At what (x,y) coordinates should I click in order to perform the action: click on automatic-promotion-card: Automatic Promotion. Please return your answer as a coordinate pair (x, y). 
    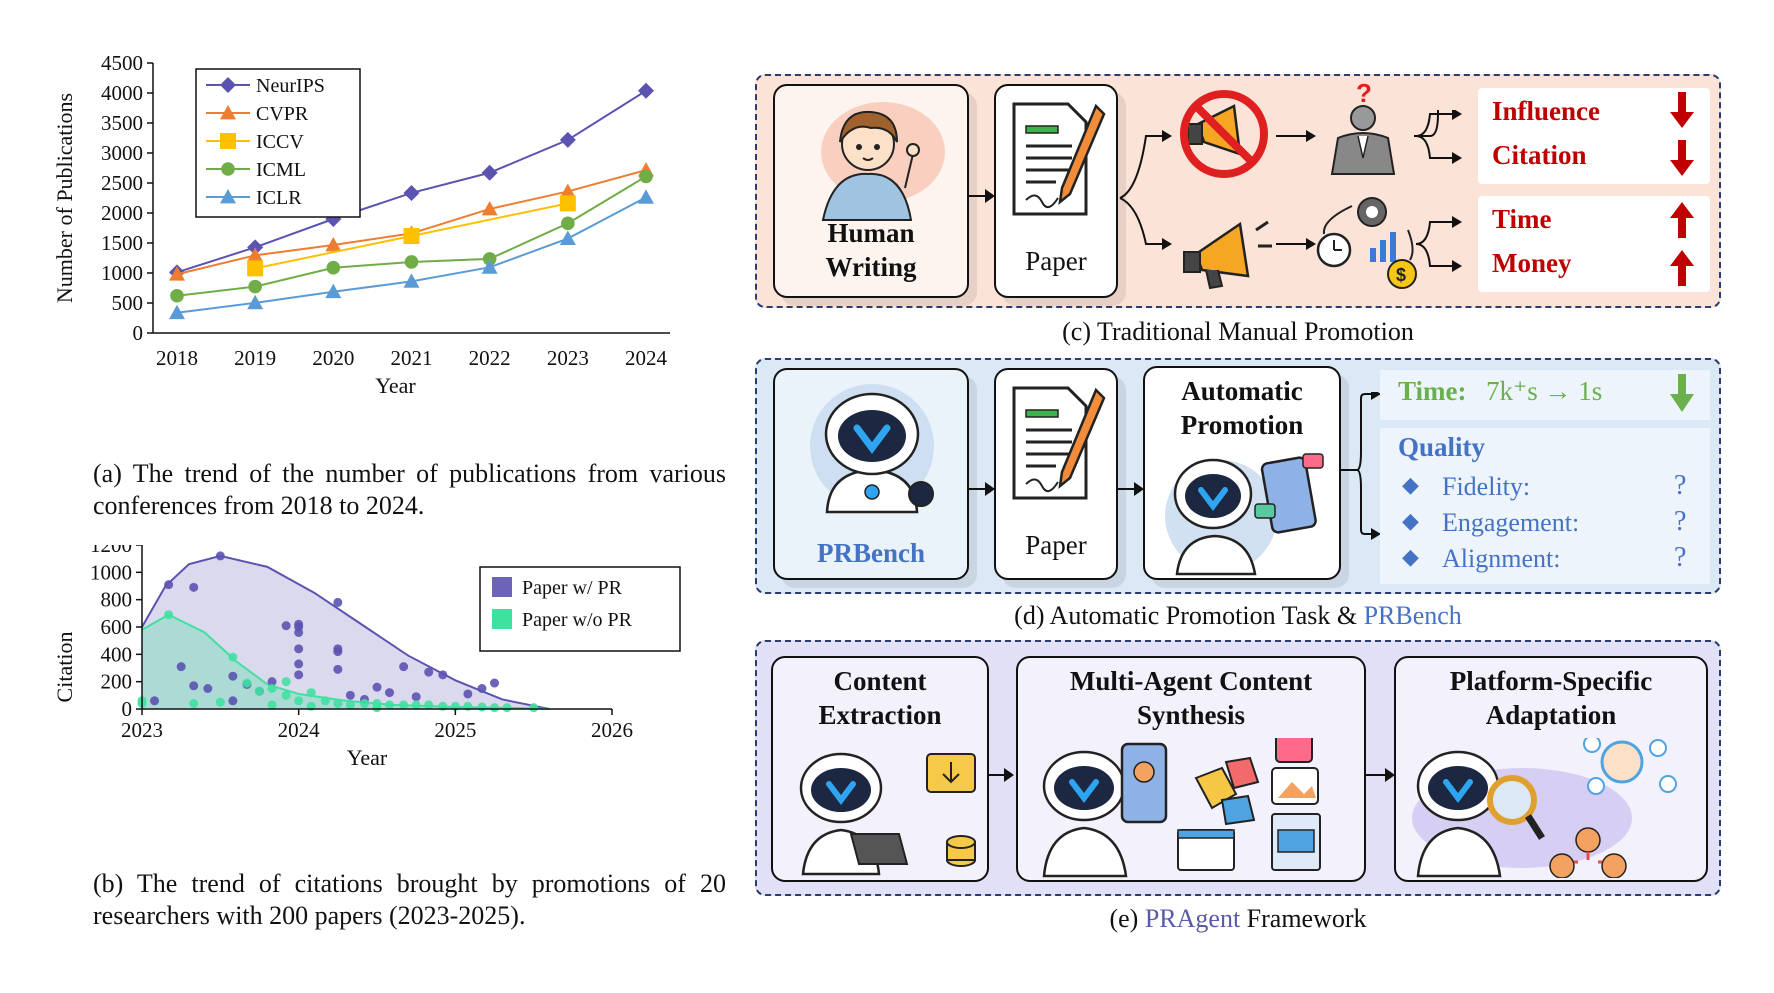
    Looking at the image, I should click on (1242, 473).